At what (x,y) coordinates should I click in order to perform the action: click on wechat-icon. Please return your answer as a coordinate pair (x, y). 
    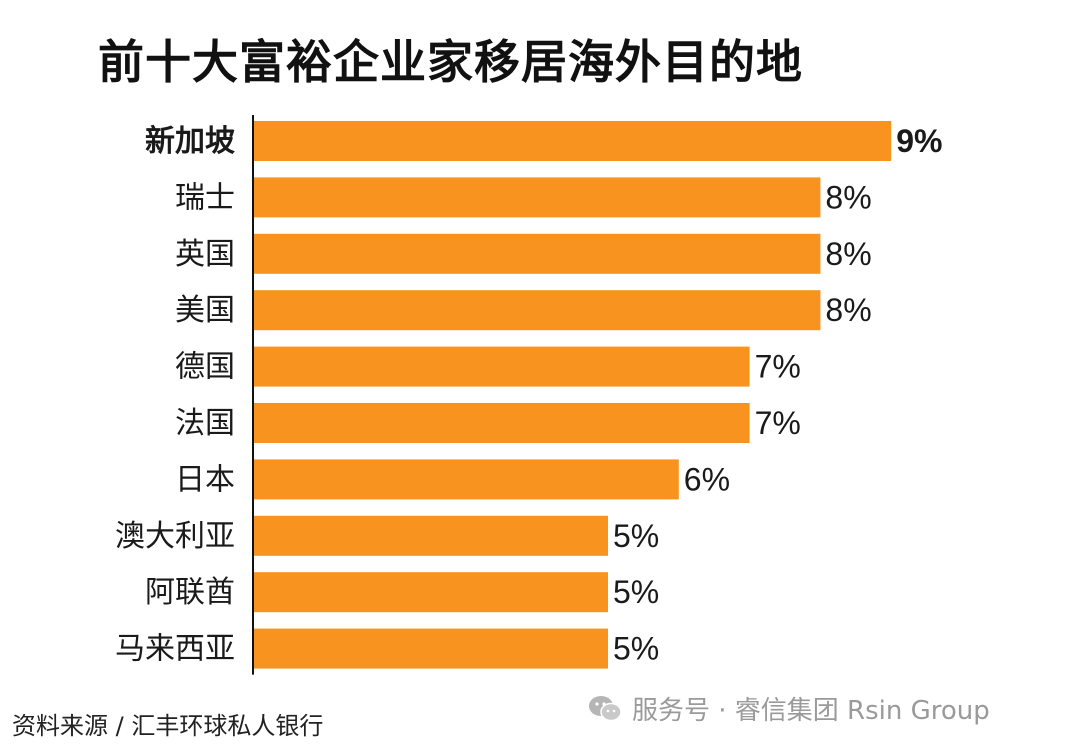
    Looking at the image, I should click on (605, 708).